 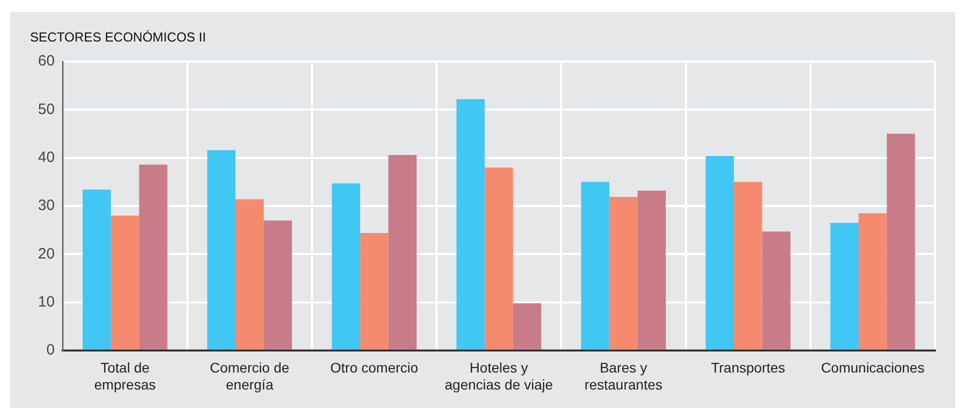 What do you see at coordinates (46, 61) in the screenshot?
I see `y-tick-label: 60` at bounding box center [46, 61].